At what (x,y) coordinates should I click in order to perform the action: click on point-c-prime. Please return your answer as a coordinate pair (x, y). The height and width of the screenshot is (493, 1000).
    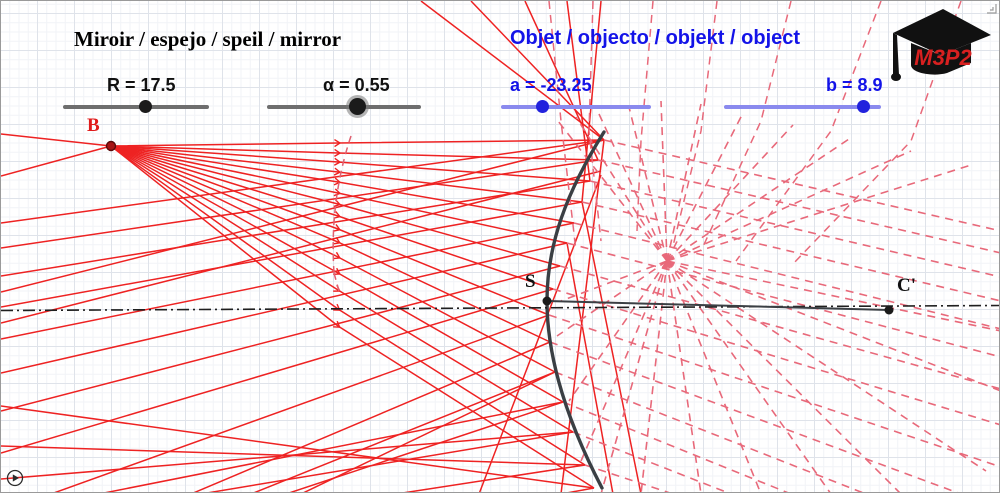
    Looking at the image, I should click on (889, 310).